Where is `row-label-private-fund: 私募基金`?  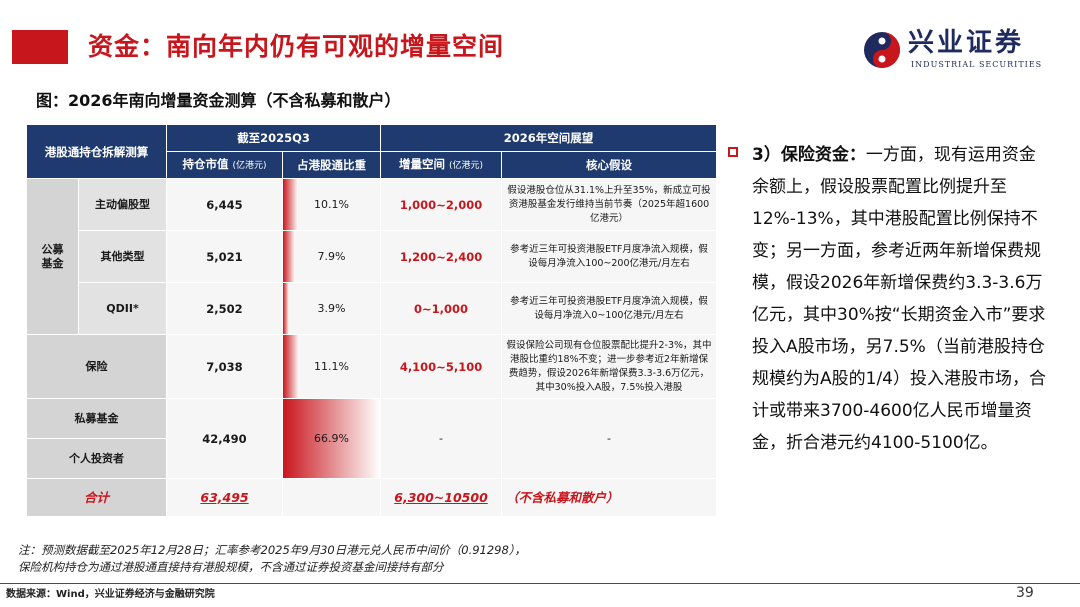
row-label-private-fund: 私募基金 is located at coordinates (96, 418).